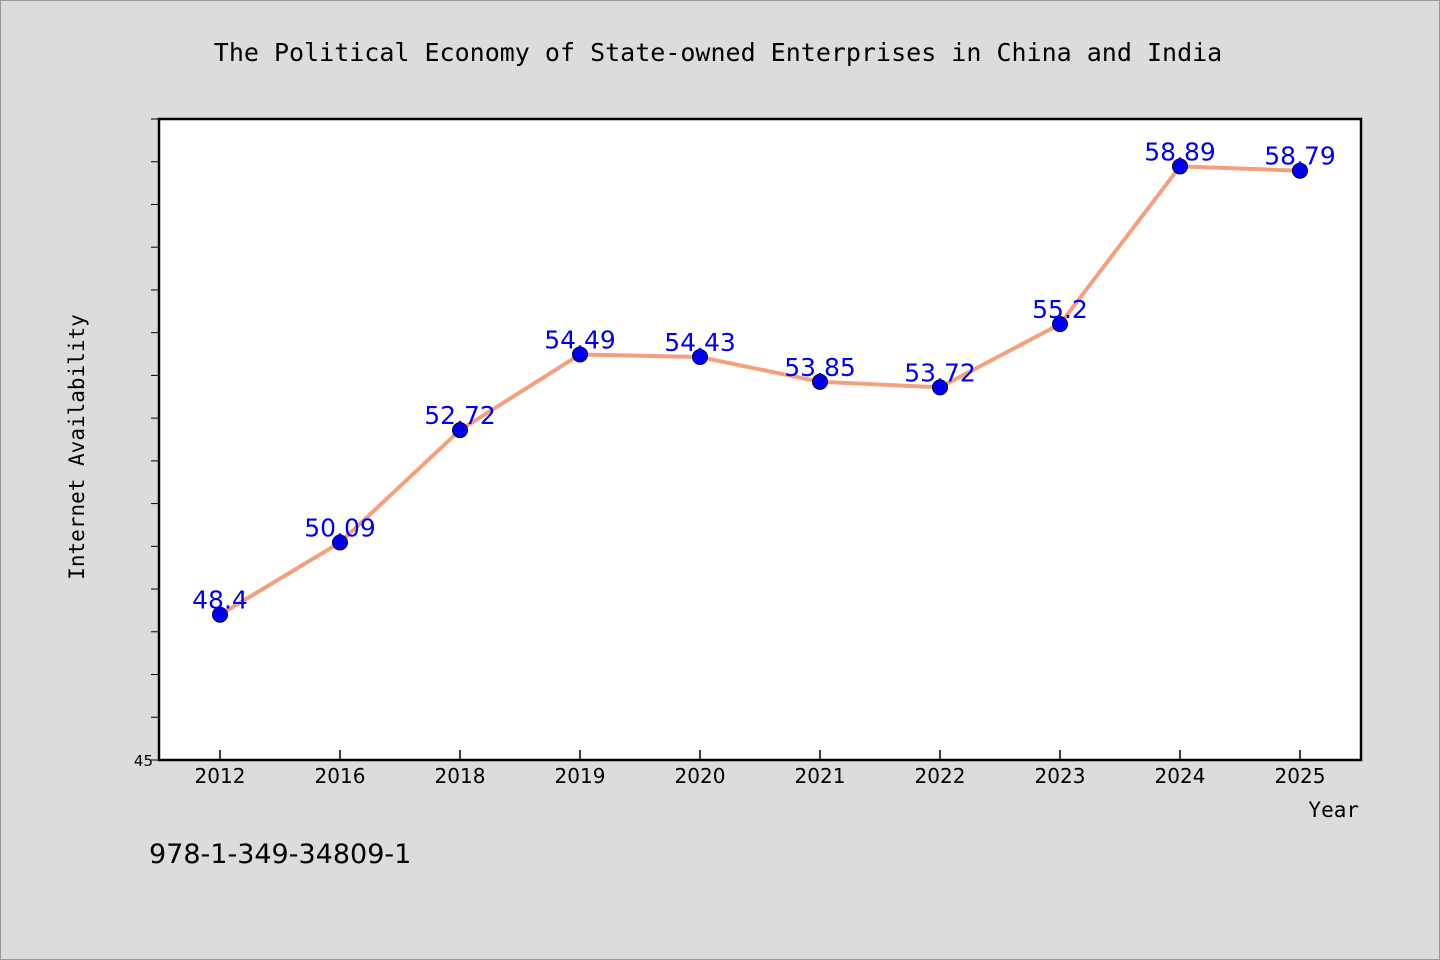 This screenshot has width=1440, height=960. I want to click on x-axis-label: Year, so click(1333, 810).